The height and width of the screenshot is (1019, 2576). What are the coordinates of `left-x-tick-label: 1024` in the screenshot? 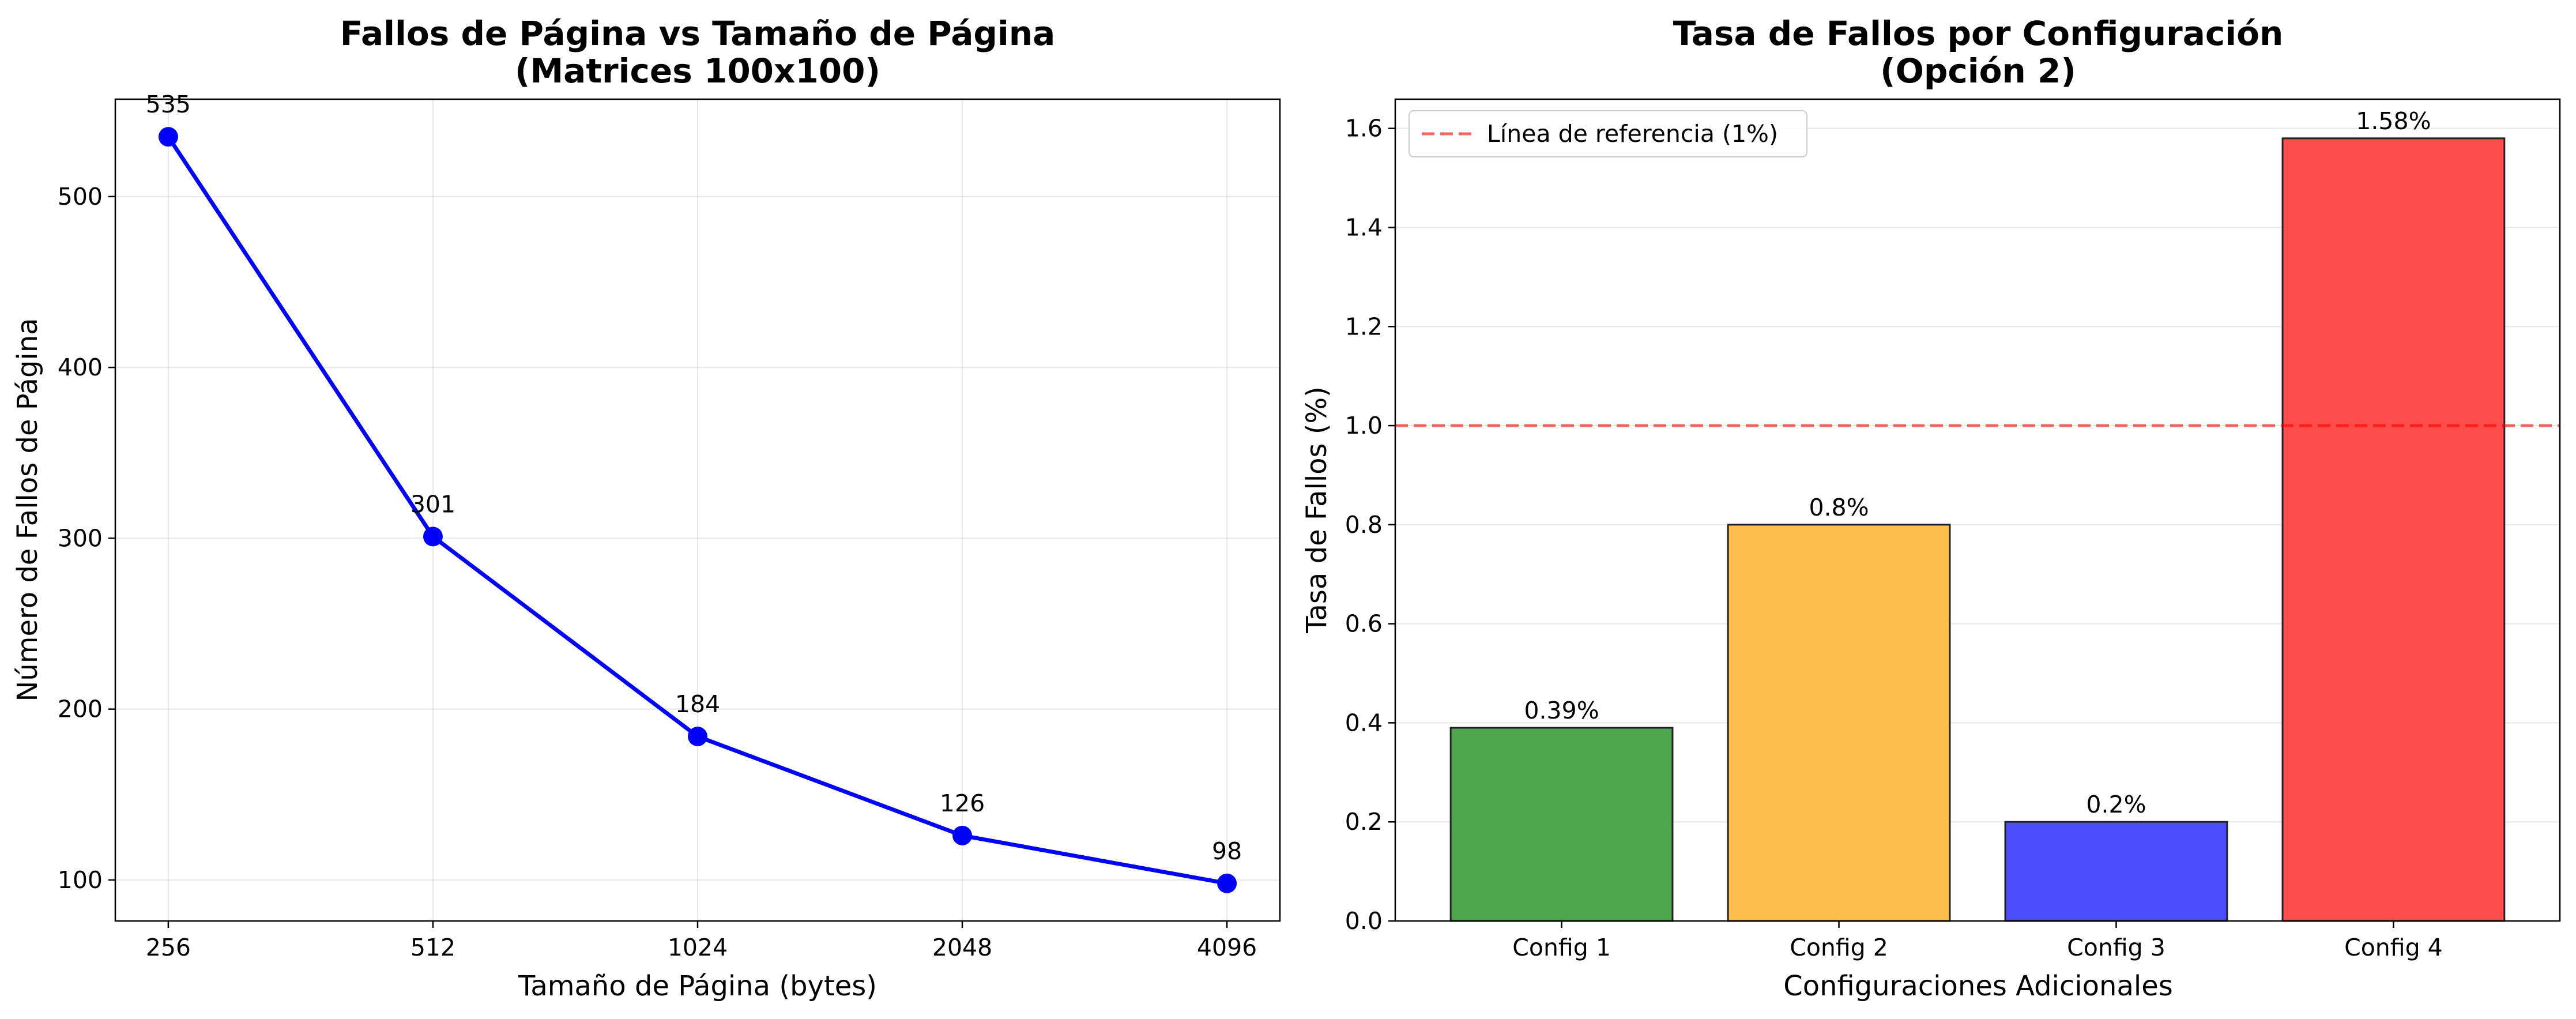 It's located at (698, 947).